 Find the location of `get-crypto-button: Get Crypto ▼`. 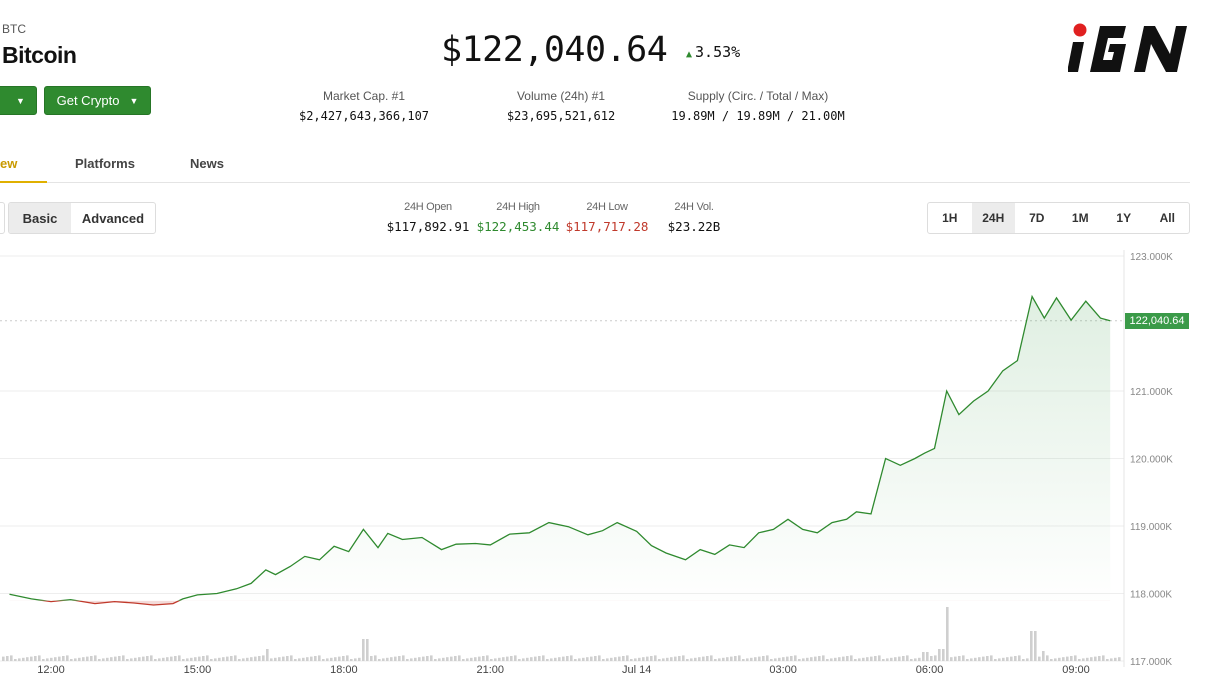

get-crypto-button: Get Crypto ▼ is located at coordinates (97, 100).